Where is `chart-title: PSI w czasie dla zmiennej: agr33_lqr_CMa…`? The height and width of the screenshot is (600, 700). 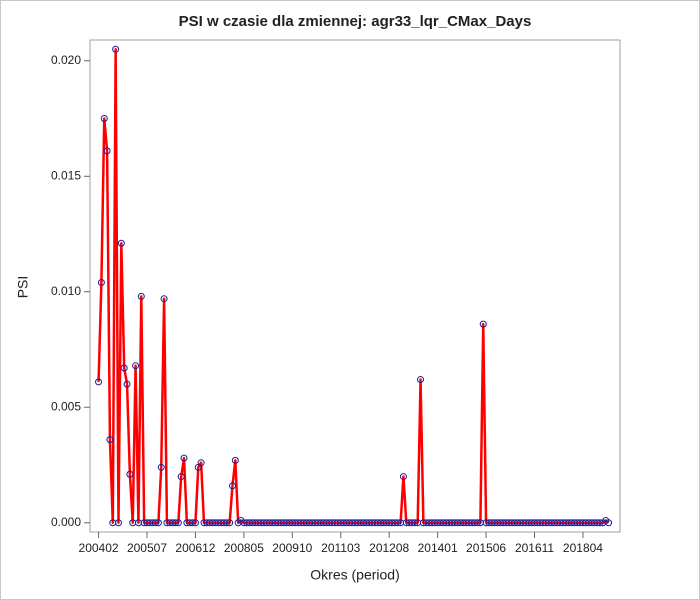 chart-title: PSI w czasie dla zmiennej: agr33_lqr_CMa… is located at coordinates (355, 21).